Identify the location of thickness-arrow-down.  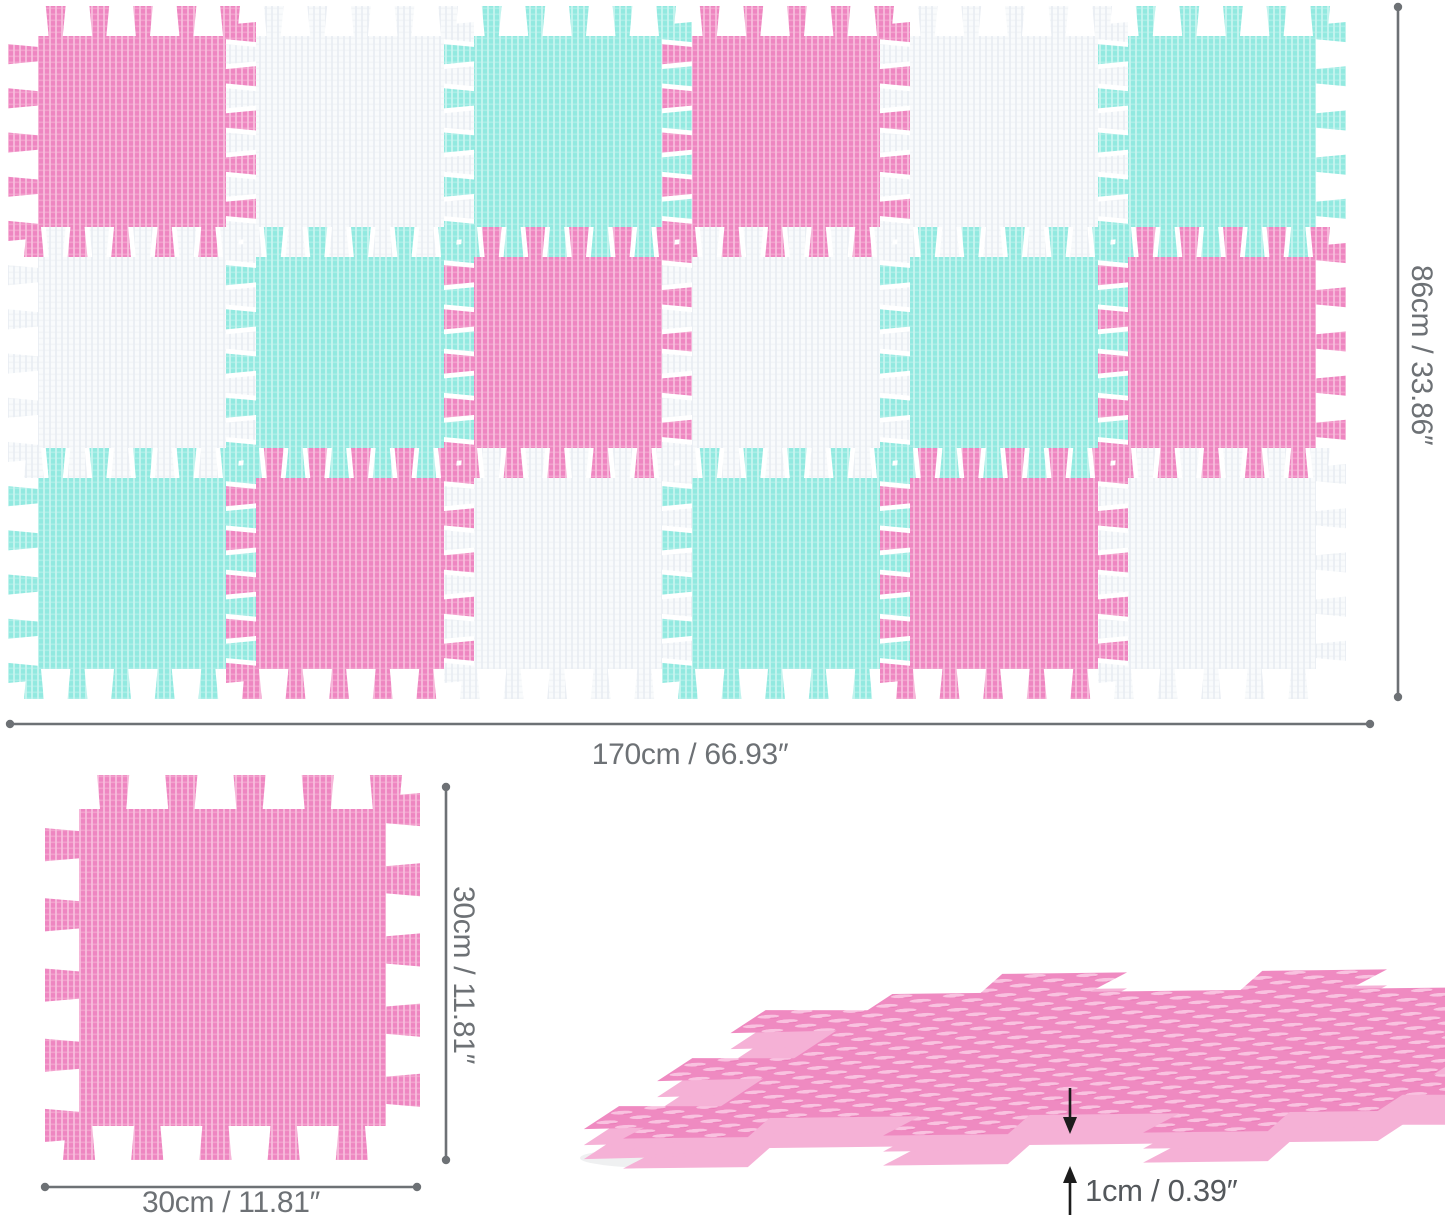
(1070, 1111).